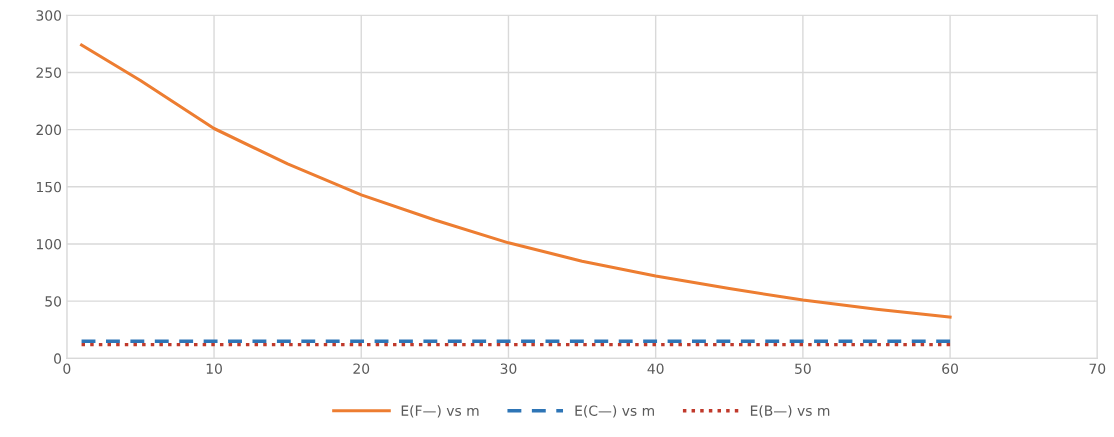 The width and height of the screenshot is (1114, 437). What do you see at coordinates (67, 368) in the screenshot?
I see `x-tick-label: 0` at bounding box center [67, 368].